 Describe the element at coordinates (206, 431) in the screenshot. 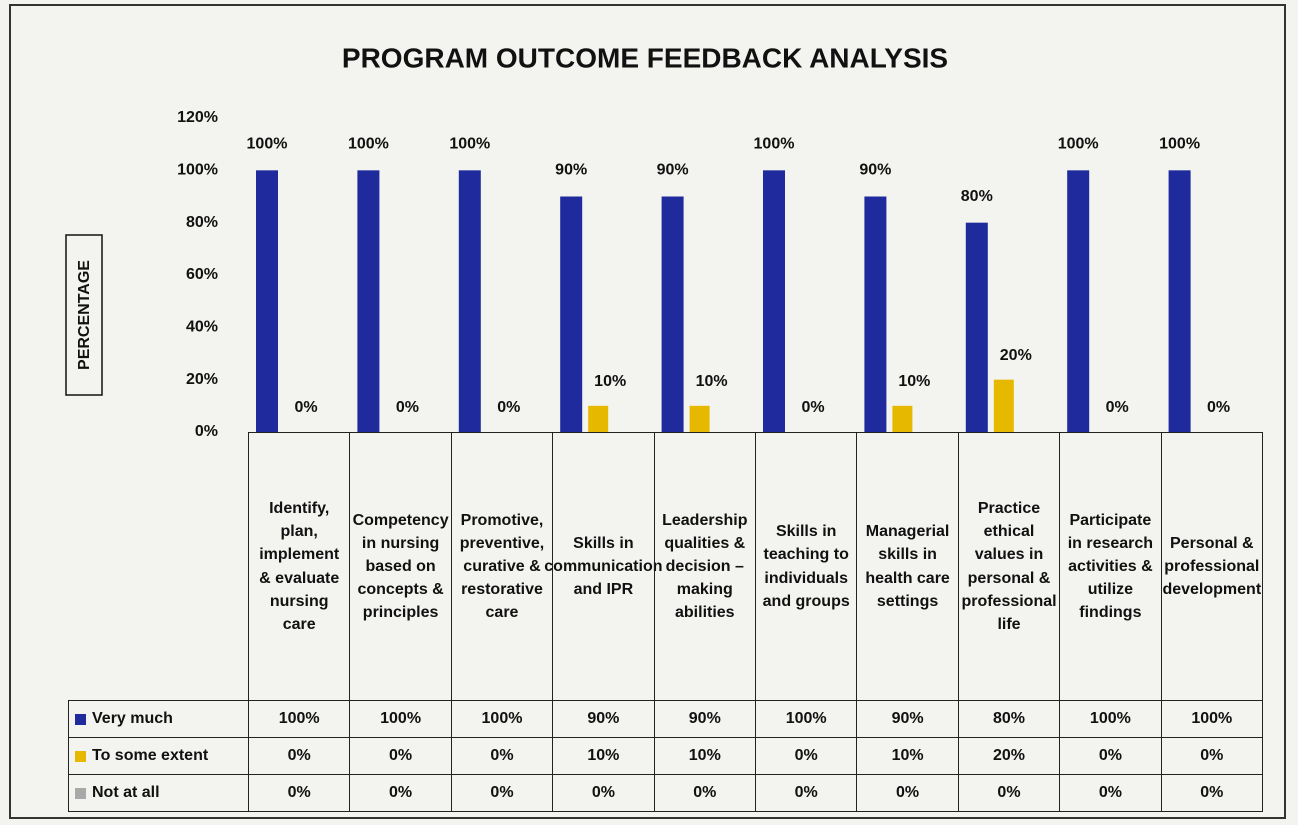

I see `y-tick-label: 0%` at that location.